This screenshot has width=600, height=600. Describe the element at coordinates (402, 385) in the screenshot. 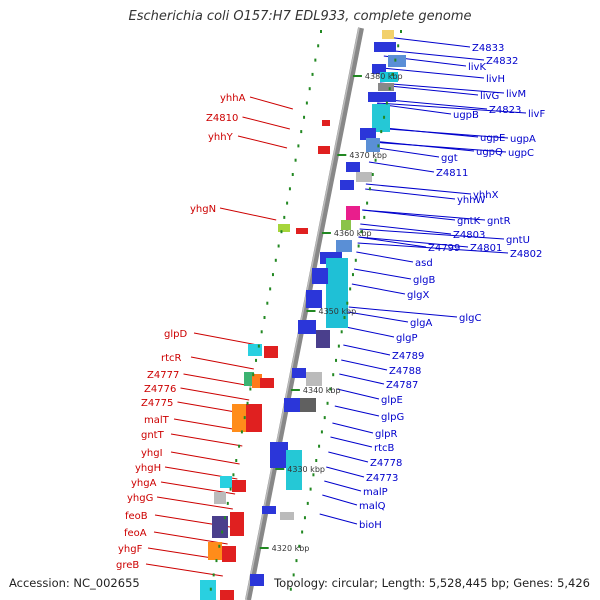

I see `gene-label-Z4787: Z4787` at that location.